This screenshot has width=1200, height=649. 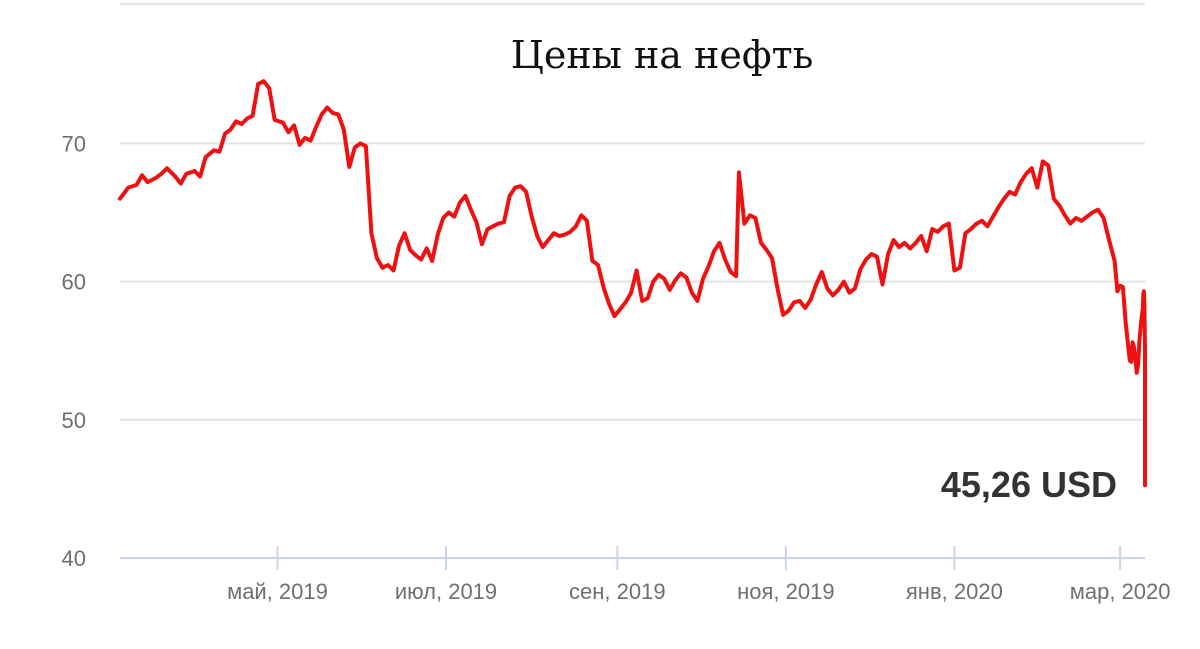 I want to click on chart-title: Цены на нефть, so click(x=662, y=55).